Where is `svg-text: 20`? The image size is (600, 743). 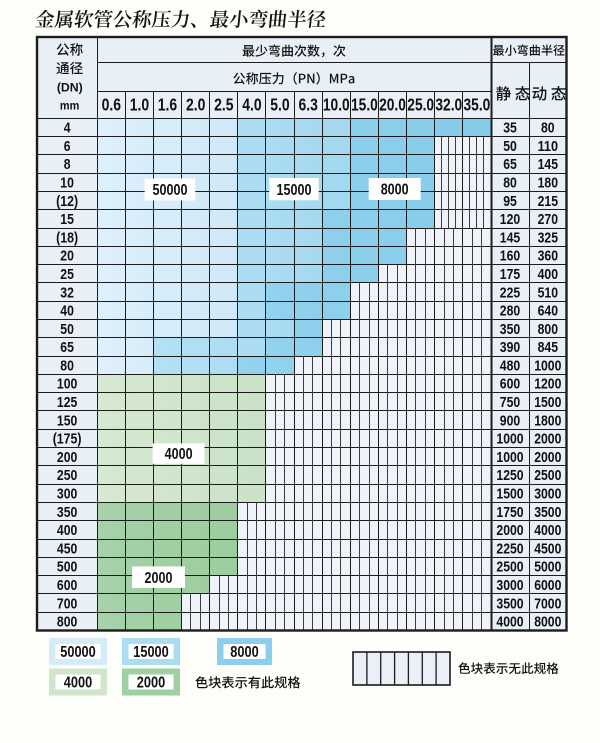
svg-text: 20 is located at coordinates (67, 257).